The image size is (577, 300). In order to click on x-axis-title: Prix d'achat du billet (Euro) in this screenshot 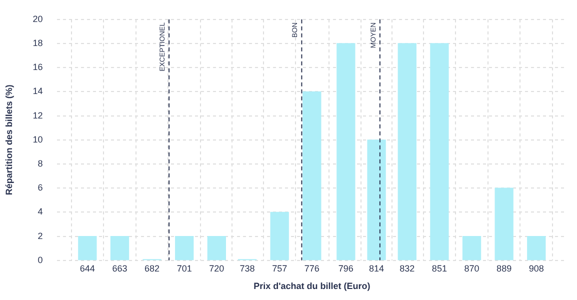, I will do `click(312, 286)`.